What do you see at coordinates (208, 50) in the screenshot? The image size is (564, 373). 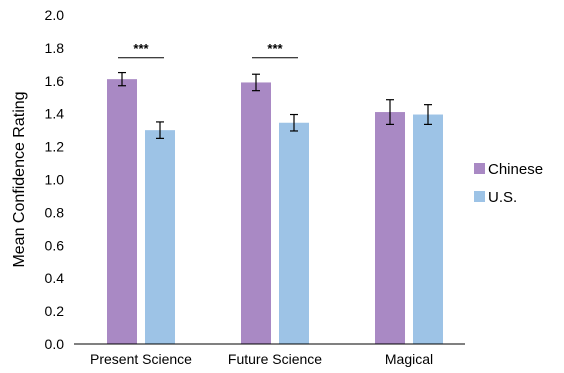 I see `significance-markers: *** ***` at bounding box center [208, 50].